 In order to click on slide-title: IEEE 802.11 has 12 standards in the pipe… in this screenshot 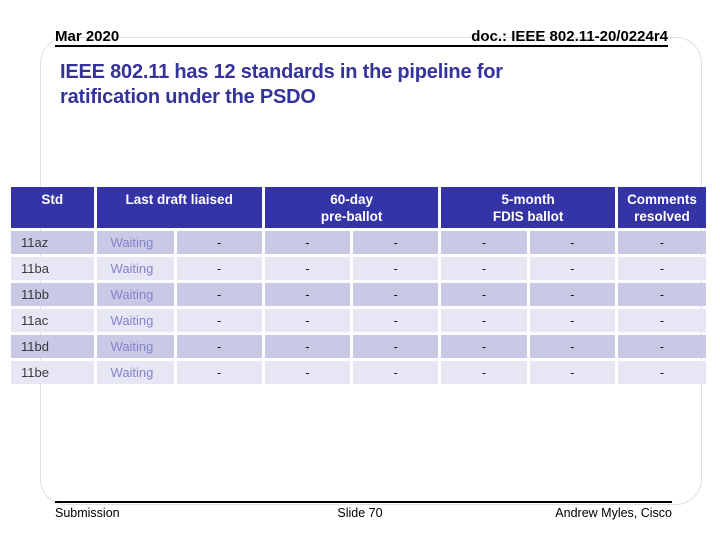, I will do `click(360, 85)`.